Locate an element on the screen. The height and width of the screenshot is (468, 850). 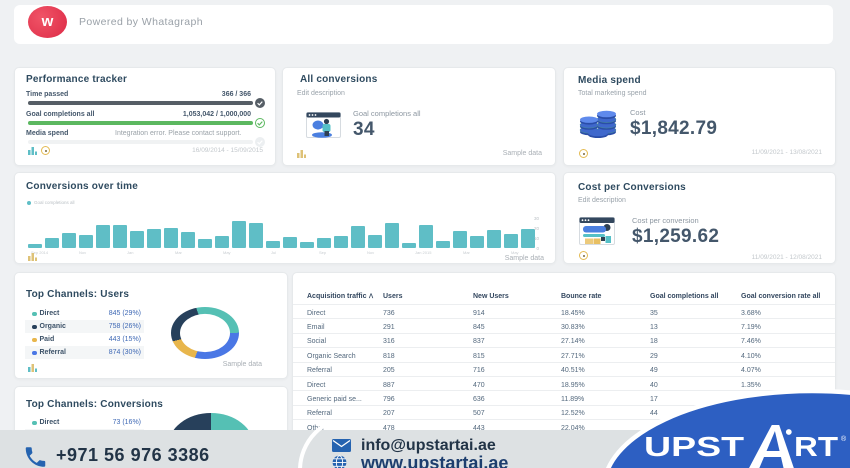
svg-text: RT is located at coordinates (816, 446).